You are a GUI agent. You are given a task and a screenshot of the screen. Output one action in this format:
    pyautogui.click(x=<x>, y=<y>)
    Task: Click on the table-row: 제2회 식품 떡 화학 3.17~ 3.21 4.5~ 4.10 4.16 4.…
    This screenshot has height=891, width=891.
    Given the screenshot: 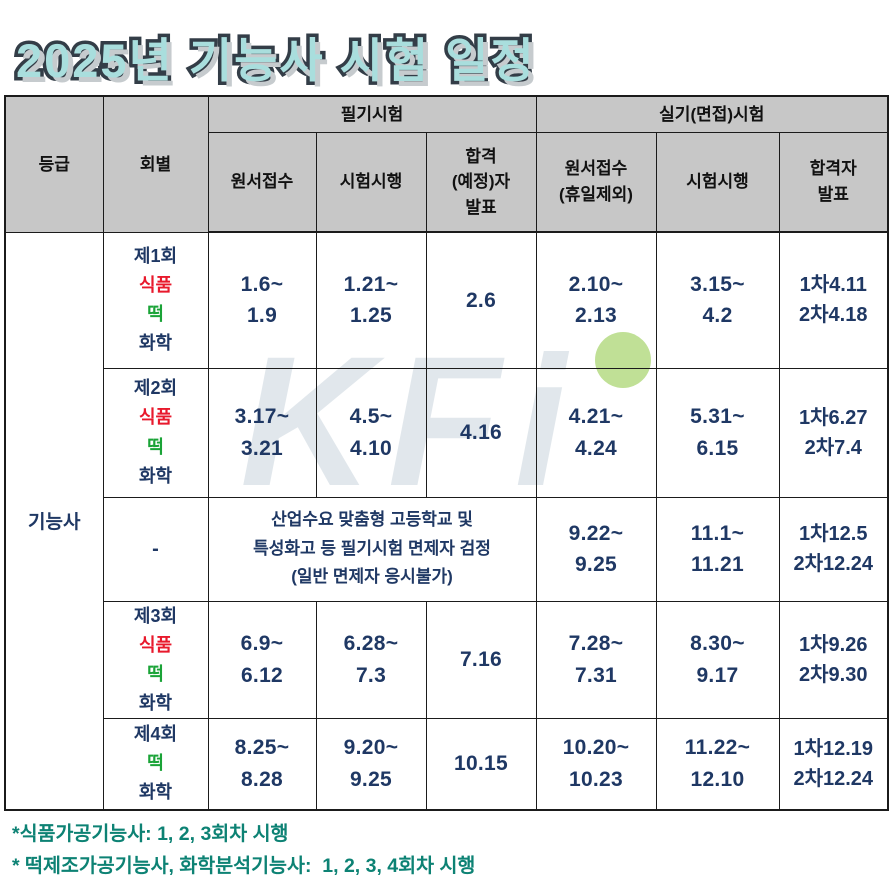 What is the action you would take?
    pyautogui.click(x=447, y=432)
    